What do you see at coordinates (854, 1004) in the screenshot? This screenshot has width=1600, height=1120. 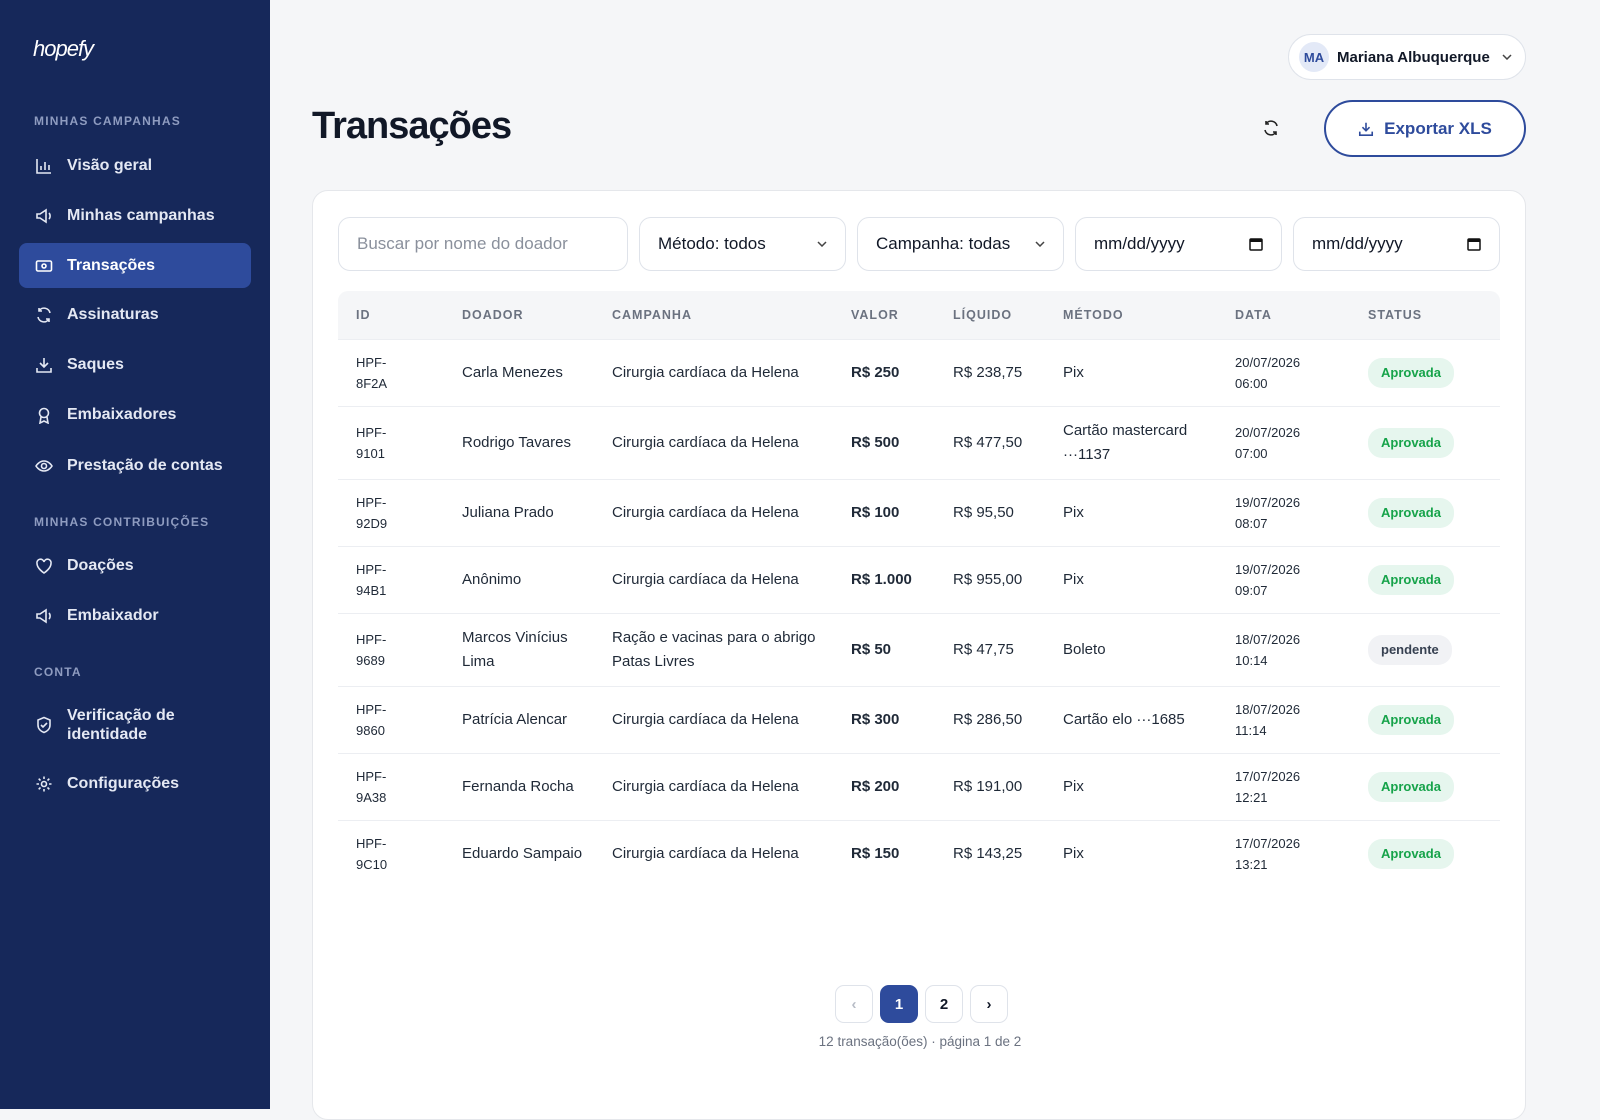 I see `prev-page: ‹` at bounding box center [854, 1004].